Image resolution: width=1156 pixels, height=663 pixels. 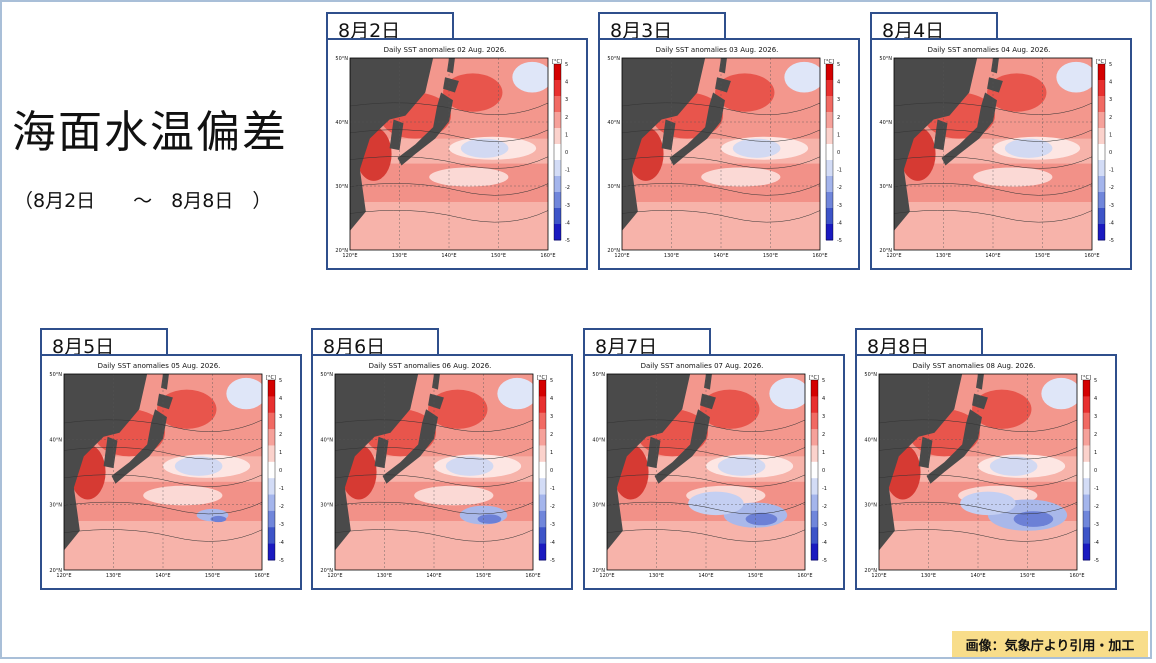 What do you see at coordinates (430, 366) in the screenshot?
I see `map-title: Daily SST anomalies 06 Aug. 2026.` at bounding box center [430, 366].